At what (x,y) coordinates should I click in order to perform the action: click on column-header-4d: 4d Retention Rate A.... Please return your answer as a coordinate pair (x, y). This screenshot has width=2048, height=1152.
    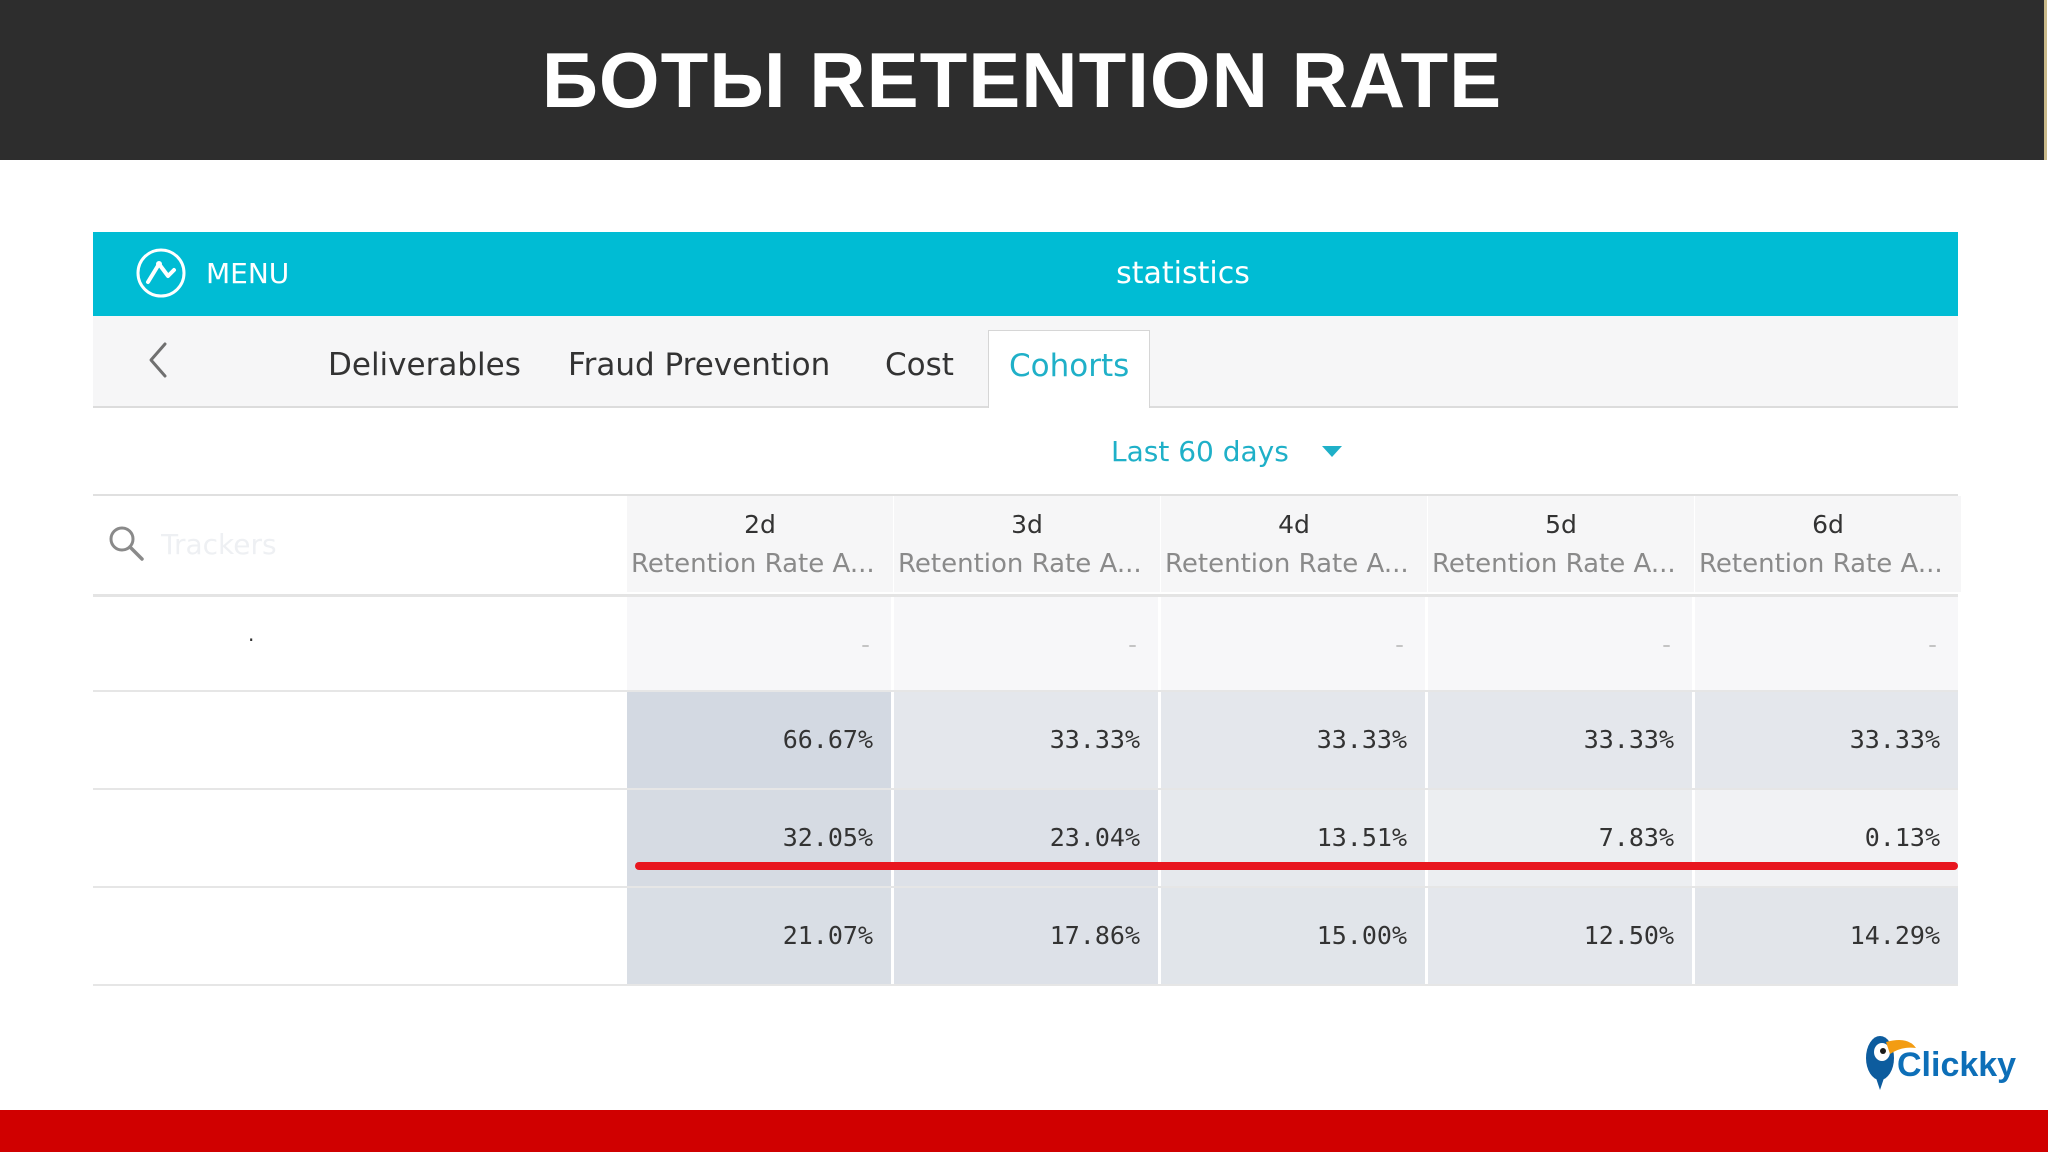
    Looking at the image, I should click on (1294, 544).